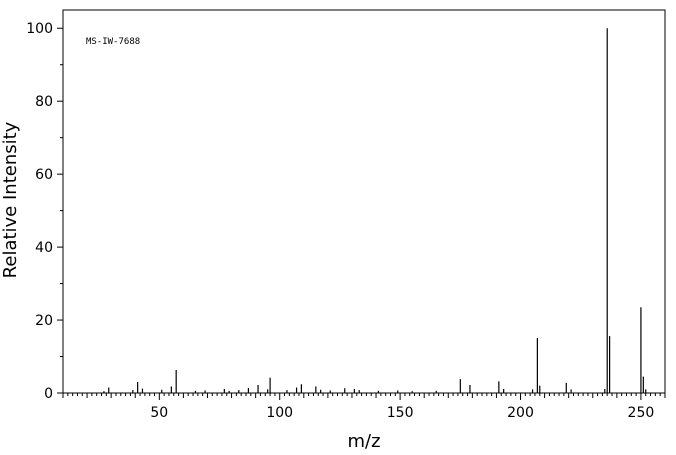  Describe the element at coordinates (44, 175) in the screenshot. I see `y-tick-label: 60` at that location.